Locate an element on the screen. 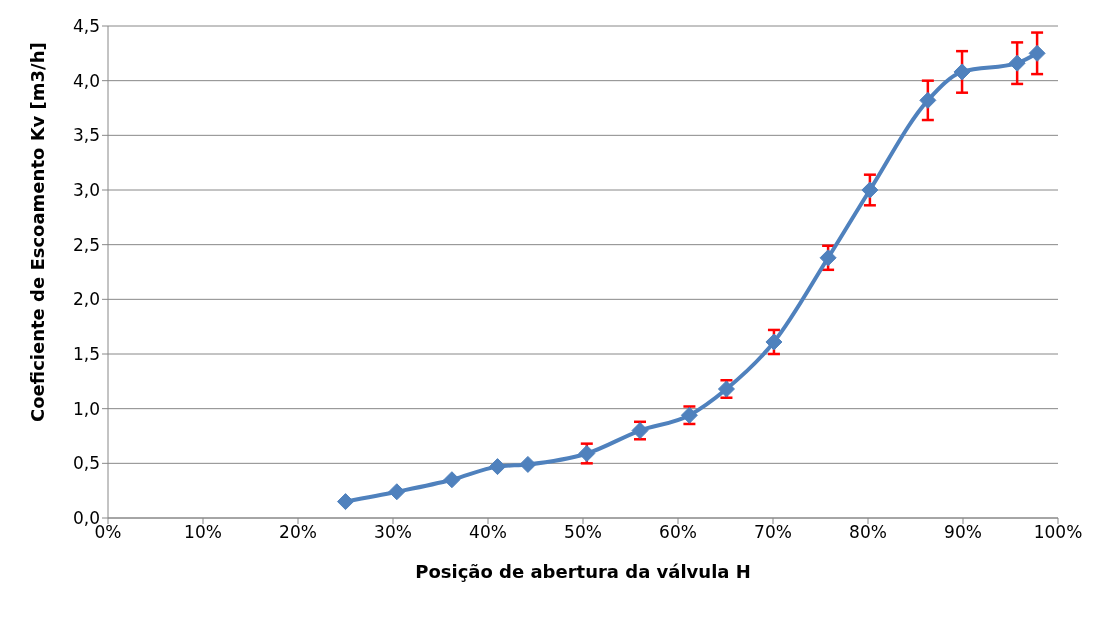  x-tick-label: 70% is located at coordinates (773, 532).